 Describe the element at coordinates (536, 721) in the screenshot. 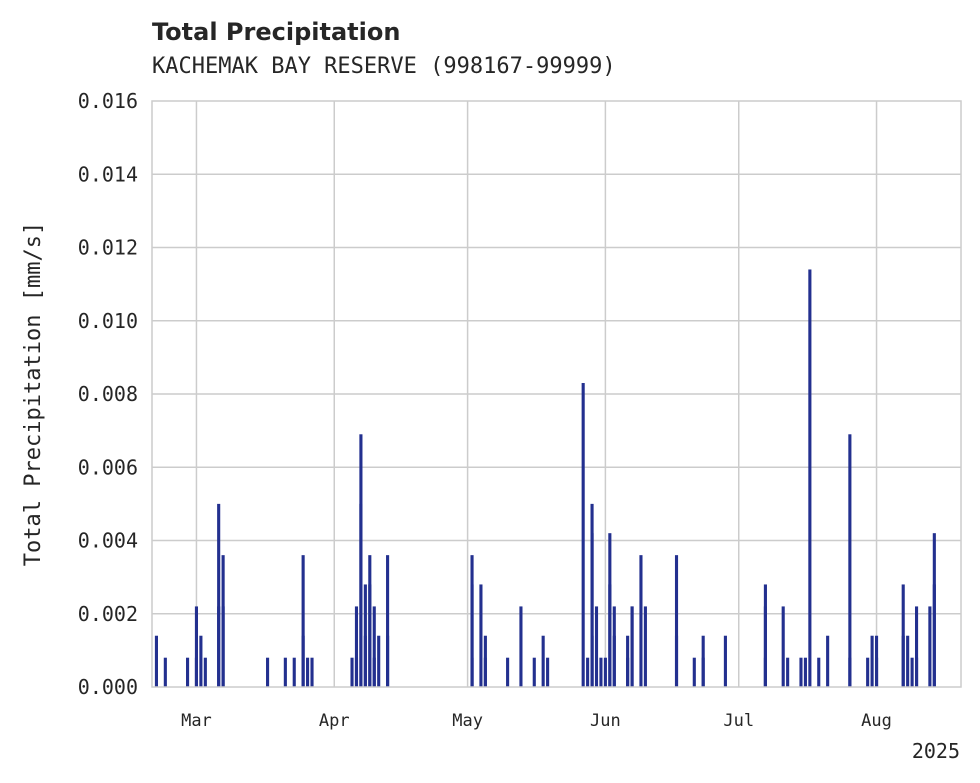

I see `x-ticks: Mar Apr May Jun Jul Aug` at that location.